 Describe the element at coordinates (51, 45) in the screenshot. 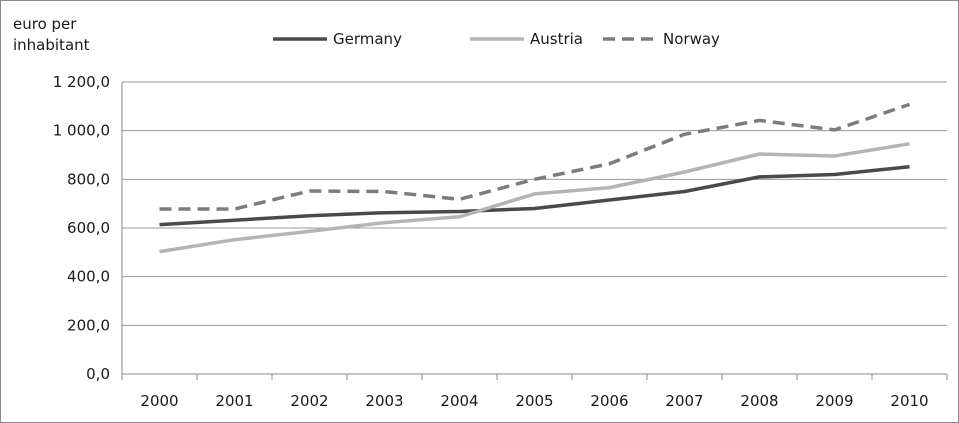

I see `y-axis-title: inhabitant` at that location.